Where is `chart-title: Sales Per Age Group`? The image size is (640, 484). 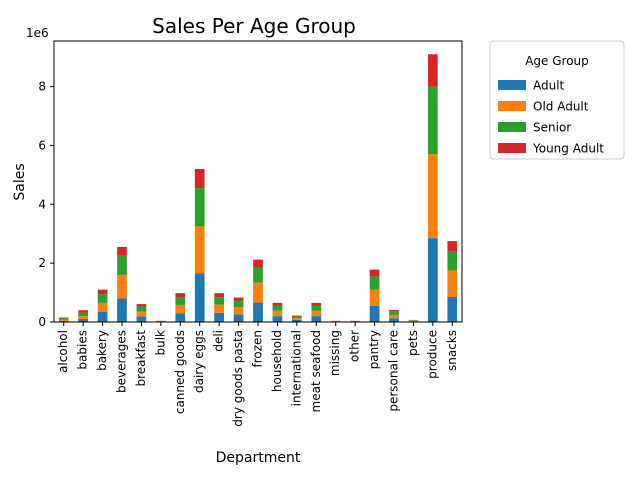 chart-title: Sales Per Age Group is located at coordinates (254, 26).